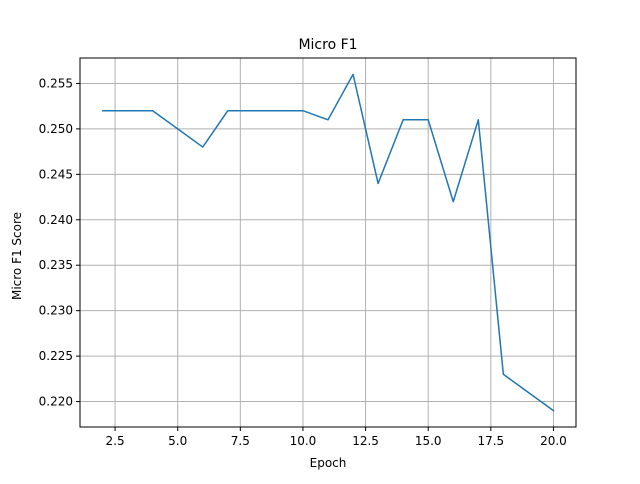 Image resolution: width=640 pixels, height=484 pixels. Describe the element at coordinates (59, 242) in the screenshot. I see `y-axis: 0.220 0.225 0.230 0.235 0.240 0.245 0.250 0.255` at that location.